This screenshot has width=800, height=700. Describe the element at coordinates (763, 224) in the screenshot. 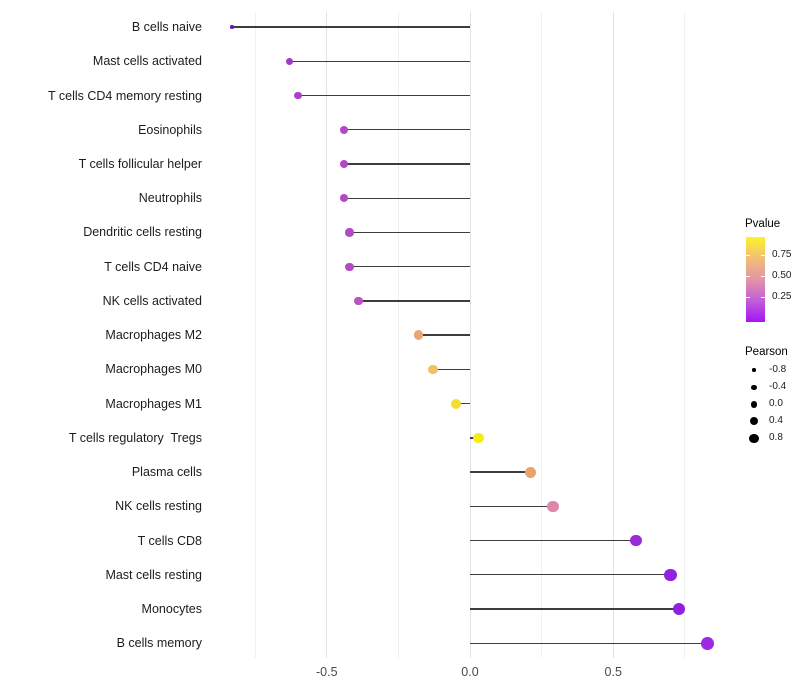

I see `pvalue-legend-title: Pvalue` at that location.